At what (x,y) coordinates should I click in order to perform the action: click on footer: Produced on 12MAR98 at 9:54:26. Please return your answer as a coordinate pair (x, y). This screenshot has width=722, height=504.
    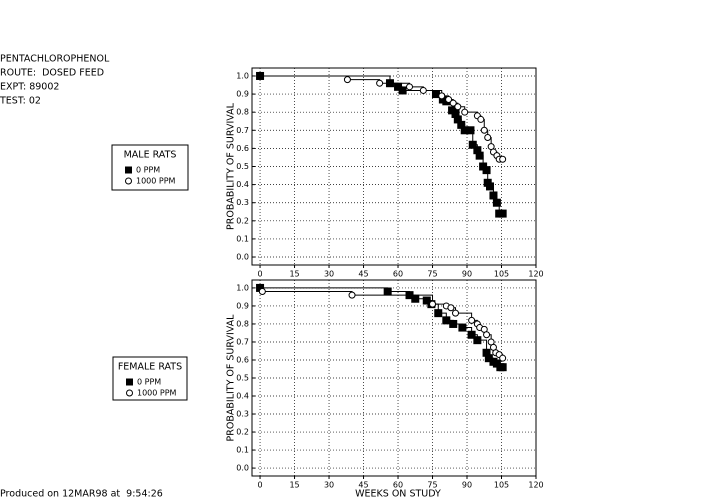
    Looking at the image, I should click on (81, 494).